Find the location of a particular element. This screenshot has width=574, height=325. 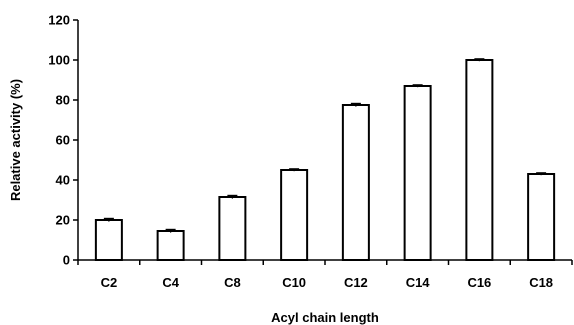

x-tick-label: C12 is located at coordinates (356, 282).